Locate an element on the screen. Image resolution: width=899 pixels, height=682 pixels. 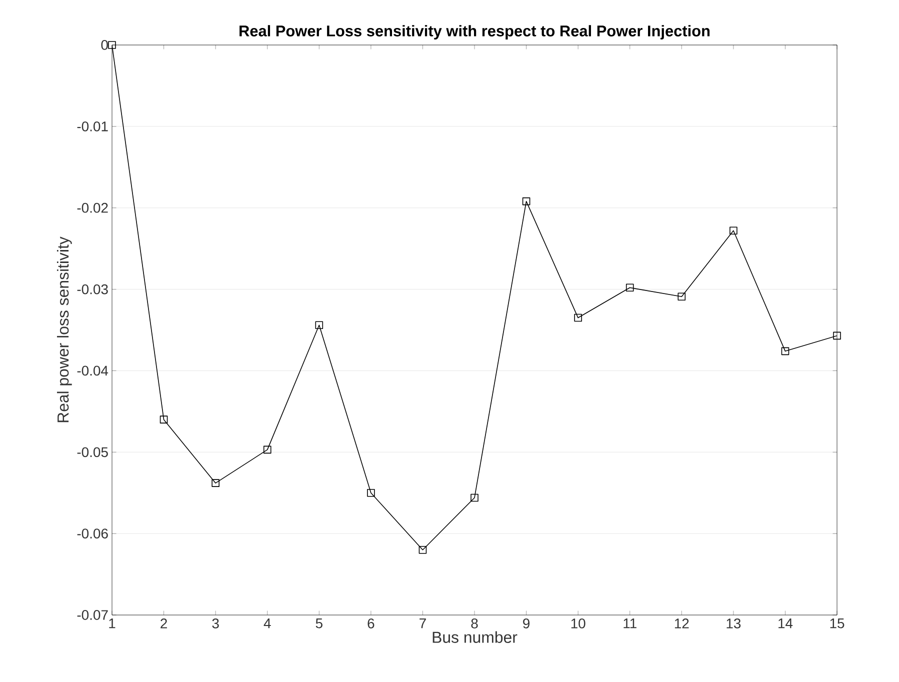
y-tick-label: -0.06 is located at coordinates (92, 533).